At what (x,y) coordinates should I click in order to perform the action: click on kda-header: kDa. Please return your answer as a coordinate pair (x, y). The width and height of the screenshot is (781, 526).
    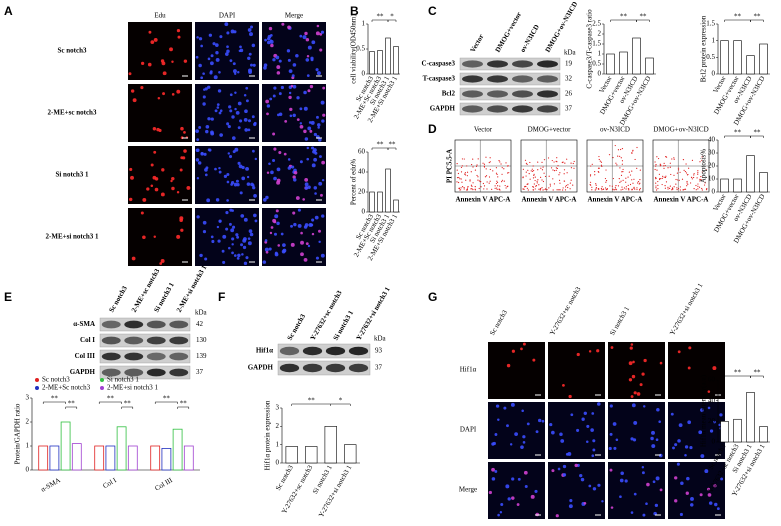
    Looking at the image, I should click on (201, 313).